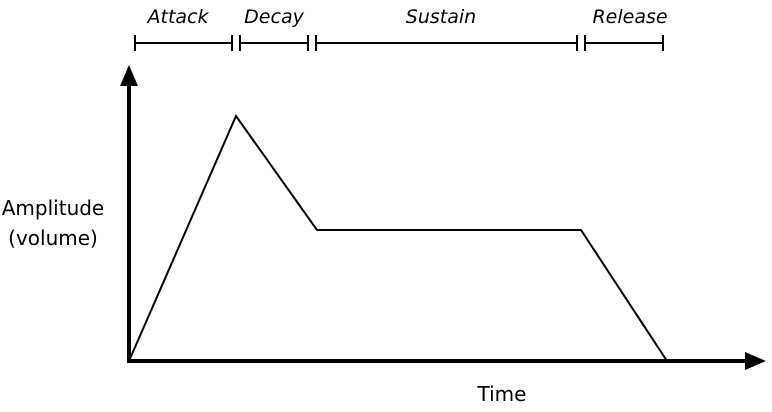 Image resolution: width=772 pixels, height=412 pixels. Describe the element at coordinates (129, 75) in the screenshot. I see `y-axis-arrowhead` at that location.